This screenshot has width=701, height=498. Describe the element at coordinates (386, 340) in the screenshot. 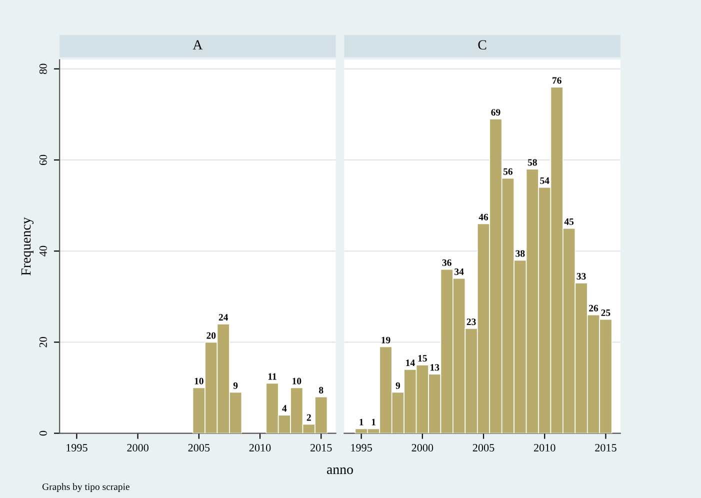

I see `data-label: 19` at that location.